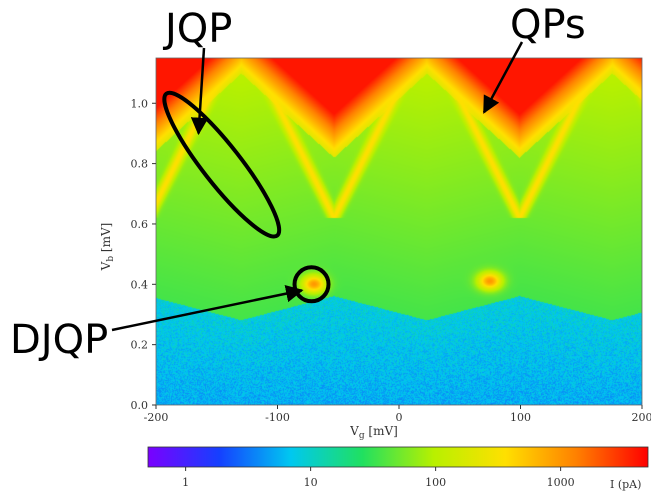 The image size is (651, 495). I want to click on y-tick-label: 0.8, so click(140, 164).